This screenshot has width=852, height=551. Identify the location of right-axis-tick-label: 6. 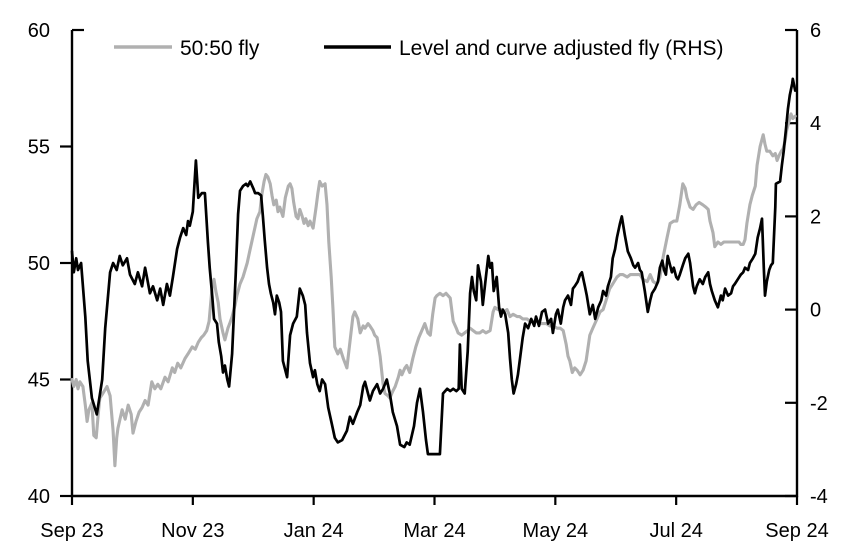
(815, 31).